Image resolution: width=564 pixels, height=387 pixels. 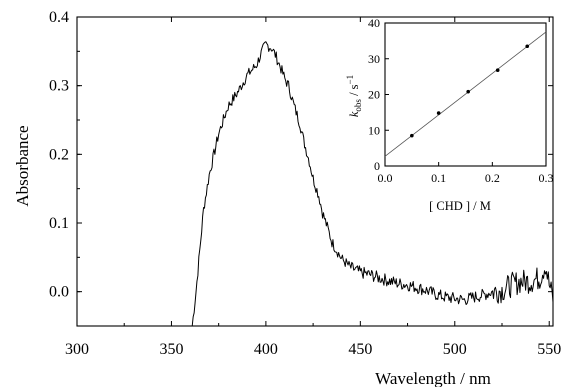 What do you see at coordinates (460, 206) in the screenshot?
I see `inset-x-axis-title: [ CHD ] / M` at bounding box center [460, 206].